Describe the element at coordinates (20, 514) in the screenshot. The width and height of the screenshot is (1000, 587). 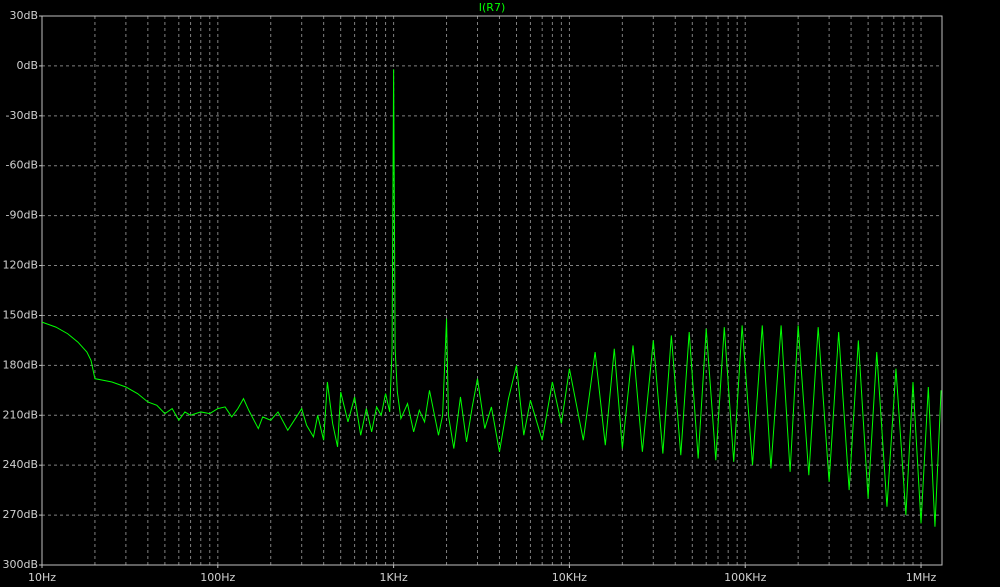
I see `y-tick-label: 270dB` at that location.